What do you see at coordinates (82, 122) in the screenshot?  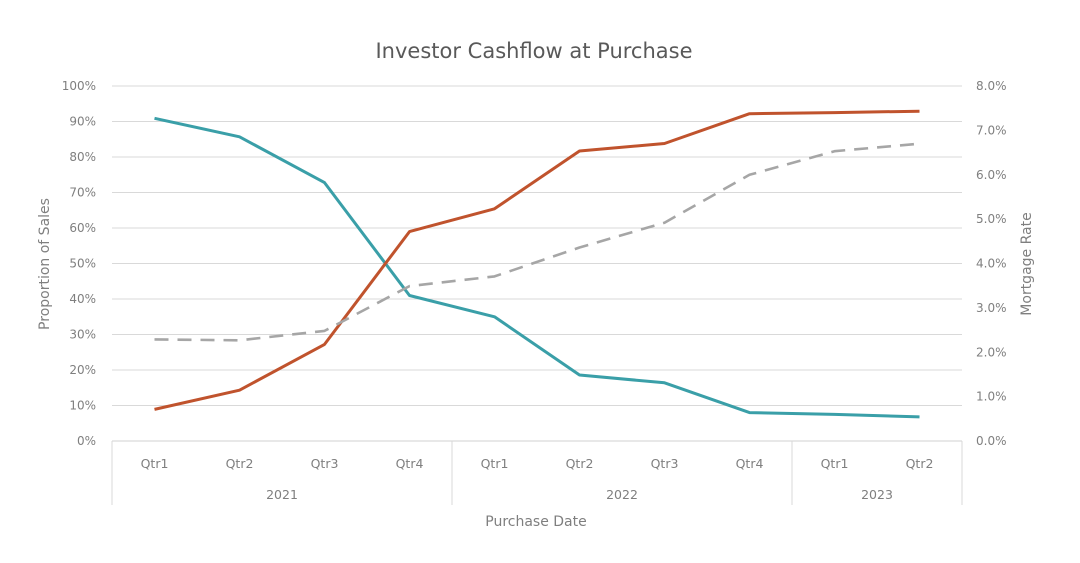 I see `y-tick-label: 90%` at bounding box center [82, 122].